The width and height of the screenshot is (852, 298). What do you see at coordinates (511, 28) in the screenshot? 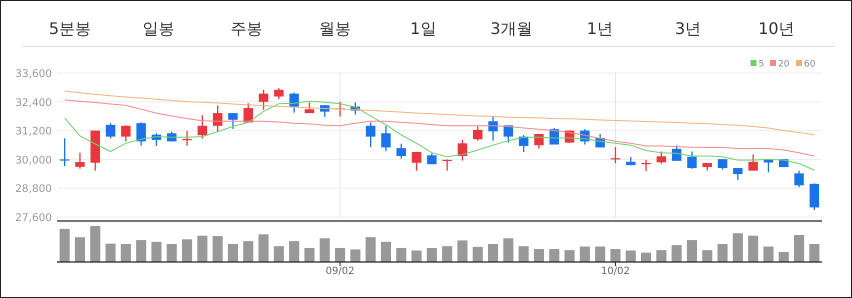
I see `text: 3개월` at bounding box center [511, 28].